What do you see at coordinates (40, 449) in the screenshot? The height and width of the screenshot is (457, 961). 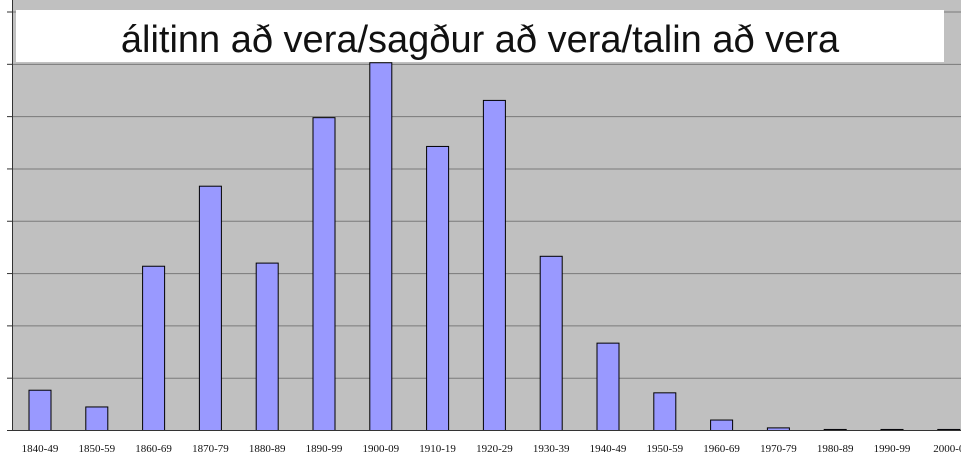 I see `x-tick-label: 1840-49` at bounding box center [40, 449].